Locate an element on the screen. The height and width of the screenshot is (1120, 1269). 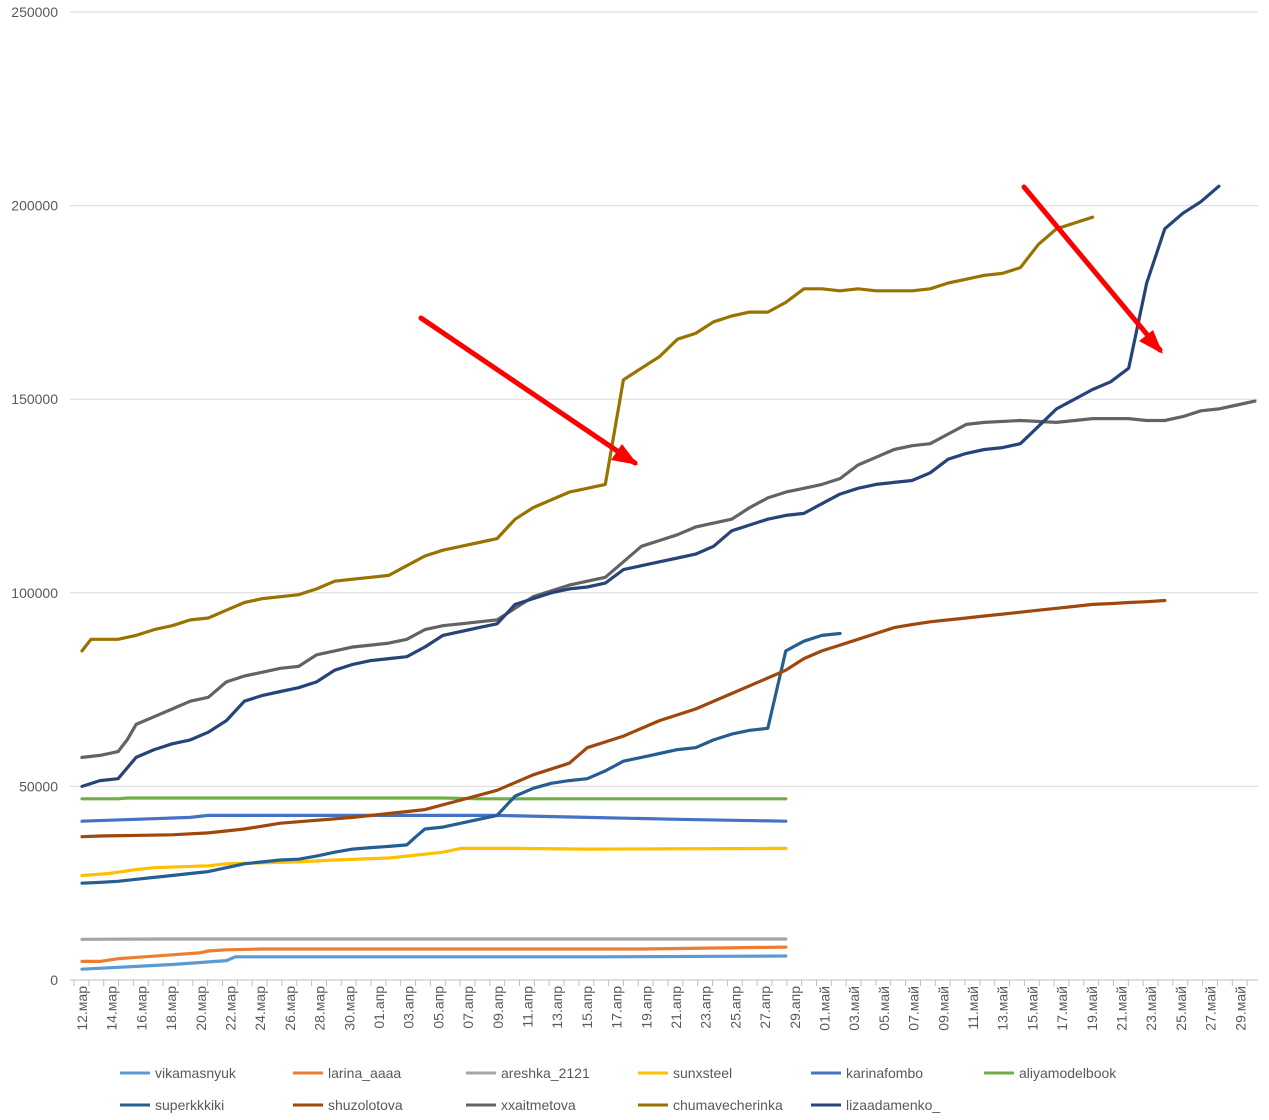
x-tick-label: 26.мар is located at coordinates (290, 1008).